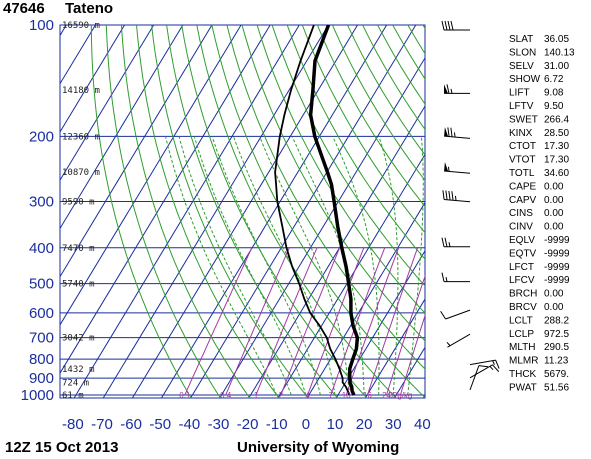 The width and height of the screenshot is (591, 459). I want to click on pressure-tick-label: 900, so click(41, 378).